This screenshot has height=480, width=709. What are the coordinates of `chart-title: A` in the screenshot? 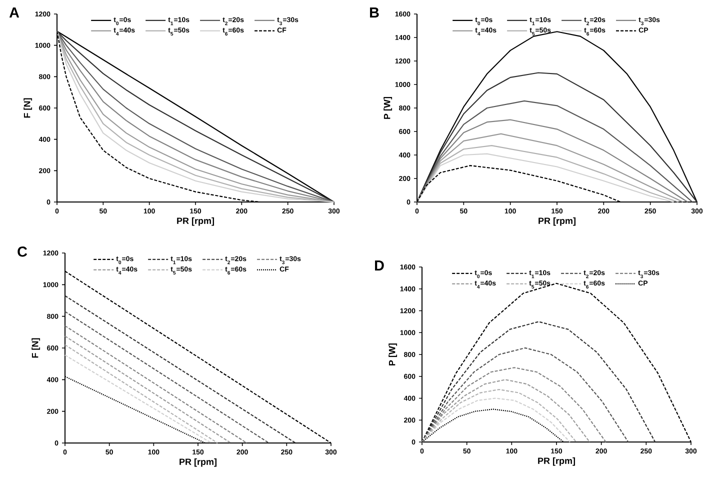 It's located at (14, 13).